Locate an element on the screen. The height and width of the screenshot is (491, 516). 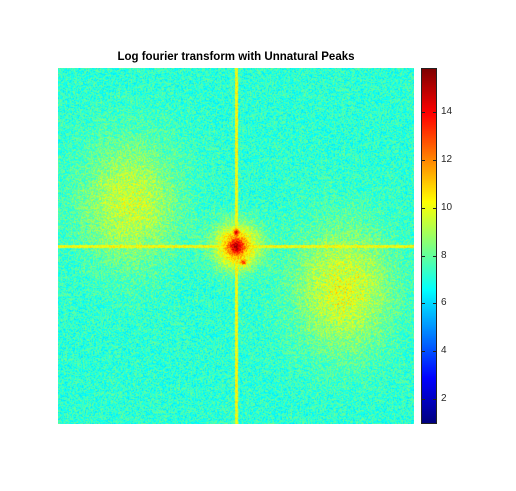
colorbar is located at coordinates (429, 246).